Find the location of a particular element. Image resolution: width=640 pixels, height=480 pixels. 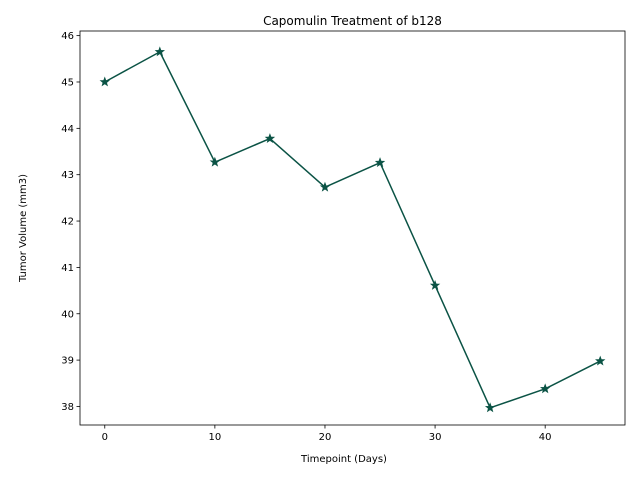

y-axis-ticks: 38 39 40 41 42 43 44 45 46 is located at coordinates (70, 222).